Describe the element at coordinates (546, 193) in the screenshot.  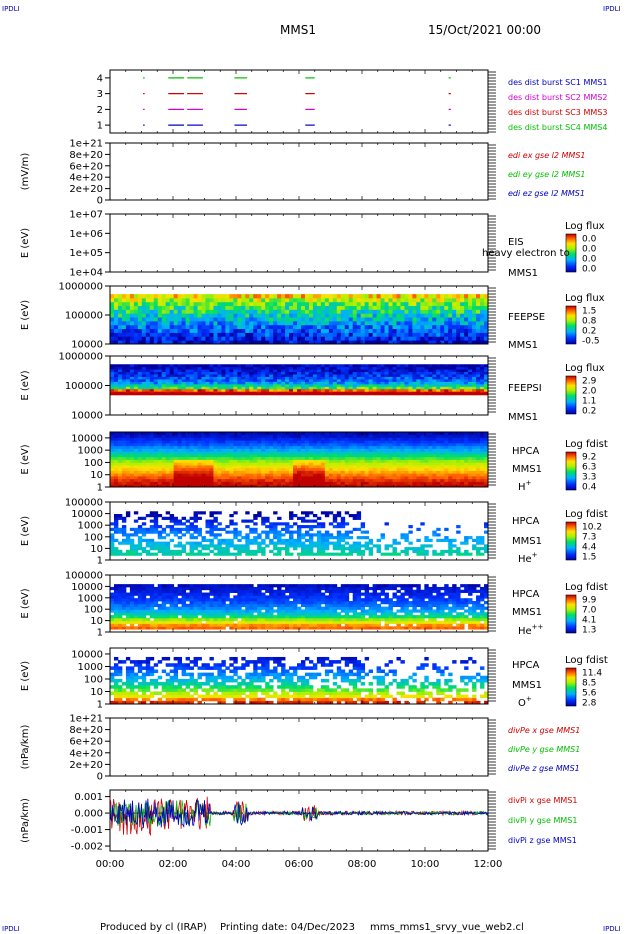
I see `edi-legend-entry: edi ez gse l2 MMS1` at that location.